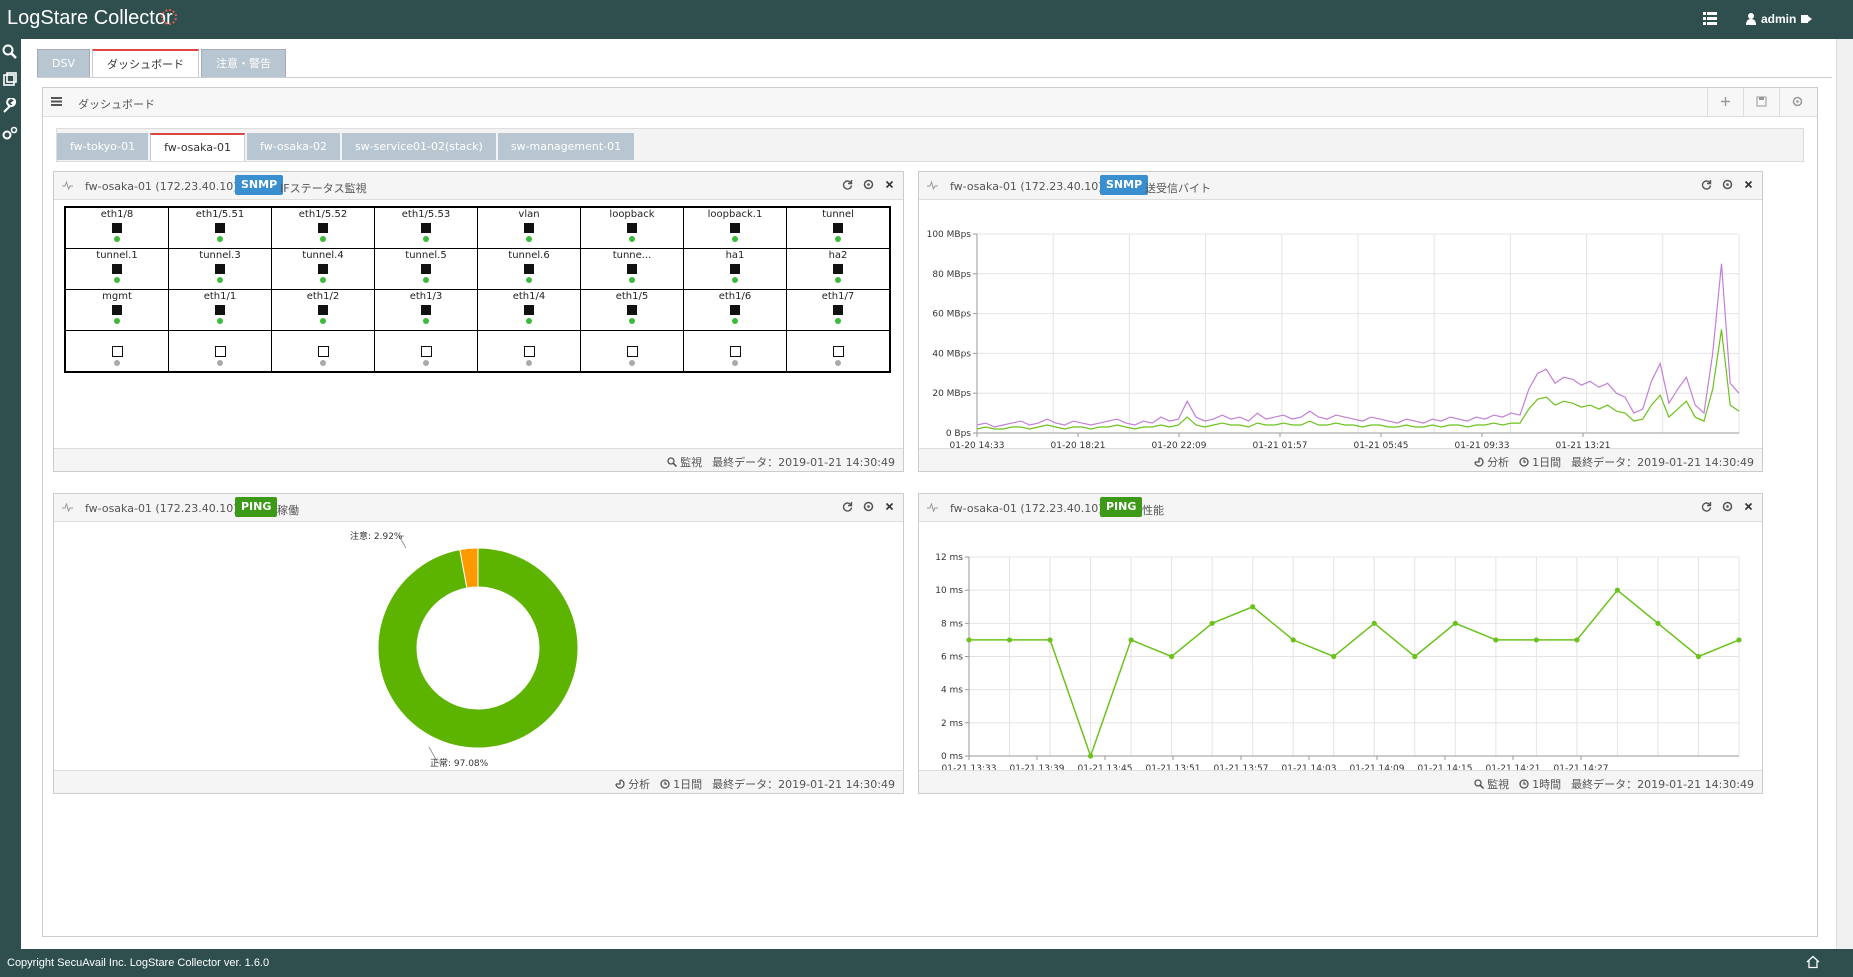  Describe the element at coordinates (323, 310) in the screenshot. I see `if-cell: eth1/2` at that location.